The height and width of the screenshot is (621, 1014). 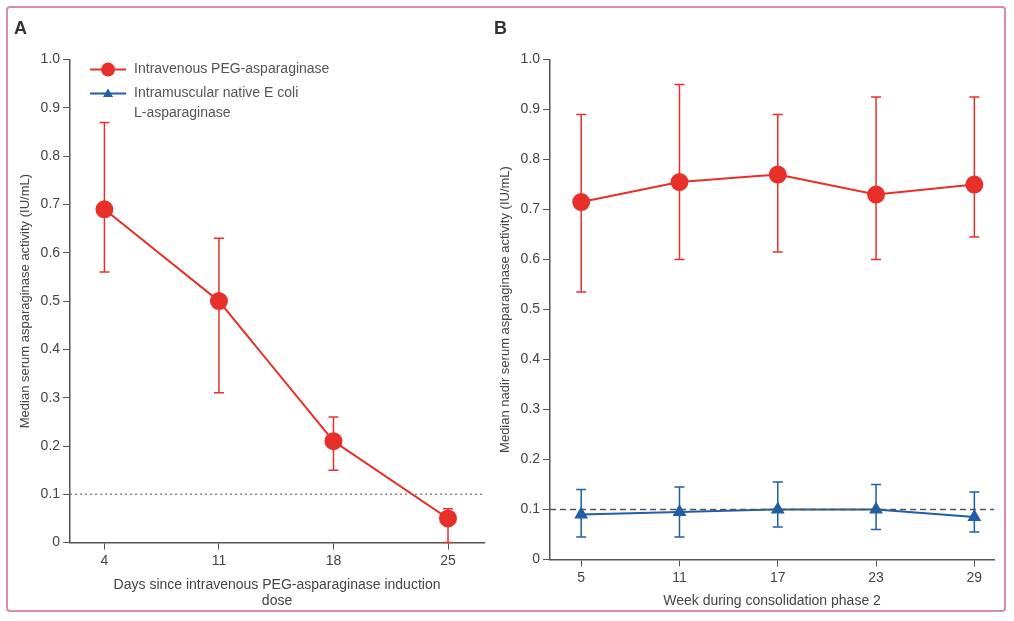 I want to click on x-tick-label: 25, so click(x=448, y=559).